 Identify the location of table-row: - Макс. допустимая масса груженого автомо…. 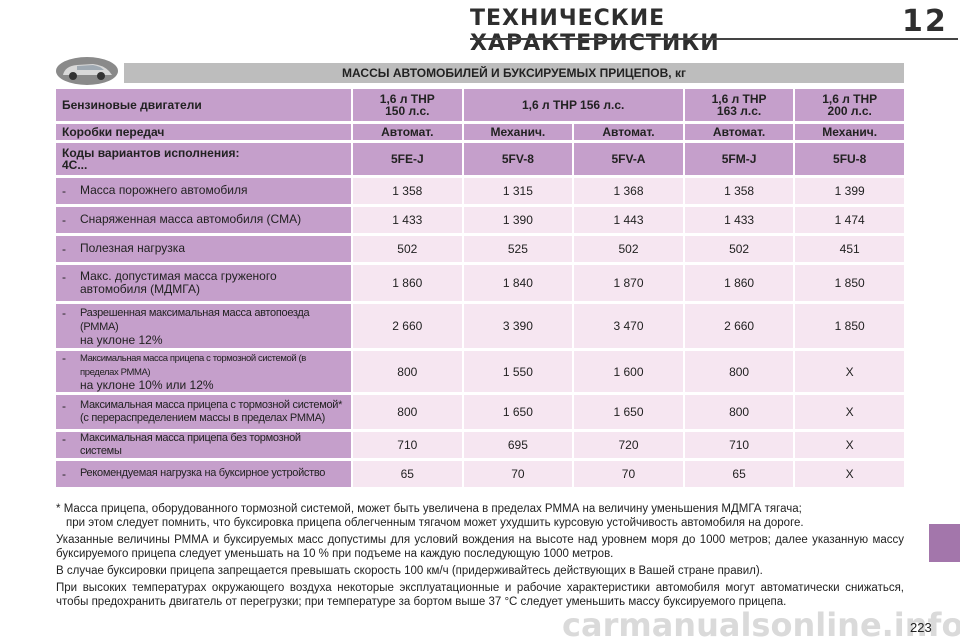
(480, 283).